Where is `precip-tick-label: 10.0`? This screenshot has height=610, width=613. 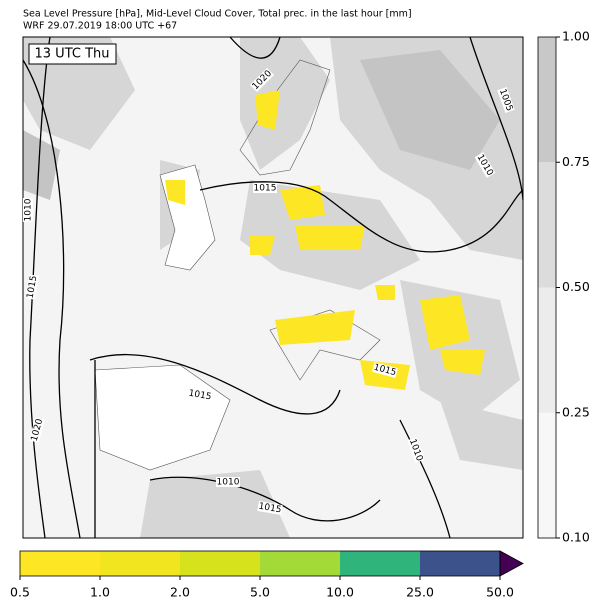
precip-tick-label: 10.0 is located at coordinates (340, 592).